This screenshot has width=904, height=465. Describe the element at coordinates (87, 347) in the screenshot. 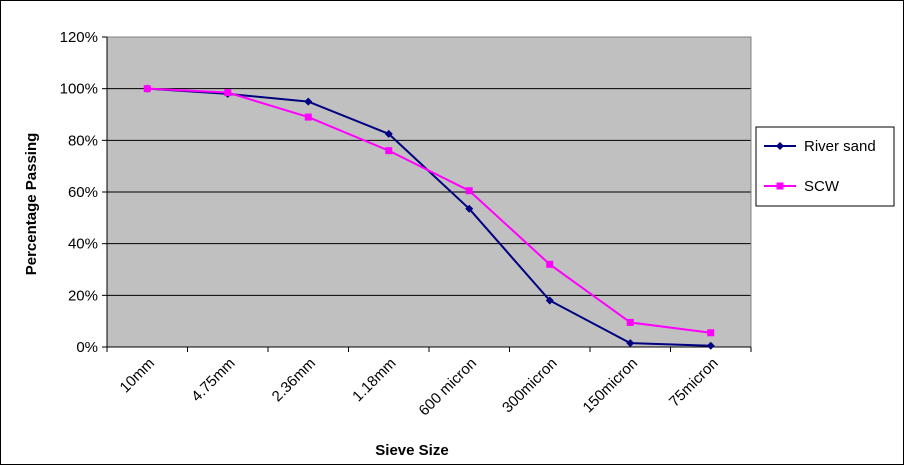

I see `y-tick-label: 0%` at that location.